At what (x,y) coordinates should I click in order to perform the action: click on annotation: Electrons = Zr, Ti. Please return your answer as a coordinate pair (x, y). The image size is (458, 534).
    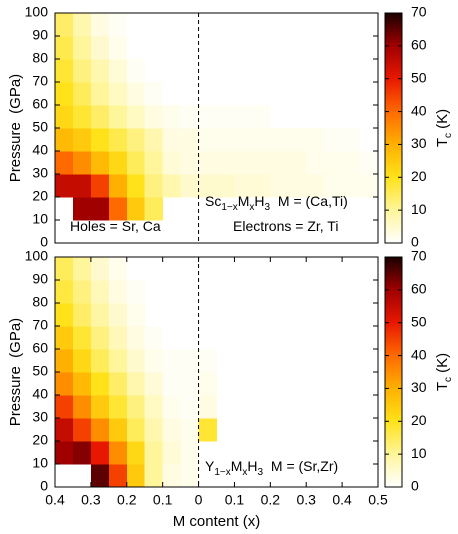
    Looking at the image, I should click on (285, 226).